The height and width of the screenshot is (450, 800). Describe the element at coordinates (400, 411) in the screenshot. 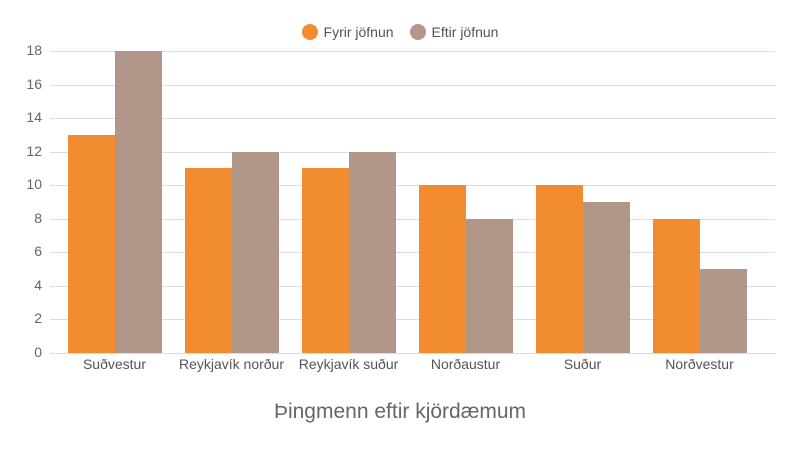

I see `chart-title: Þingmenn eftir kjördæmum` at that location.